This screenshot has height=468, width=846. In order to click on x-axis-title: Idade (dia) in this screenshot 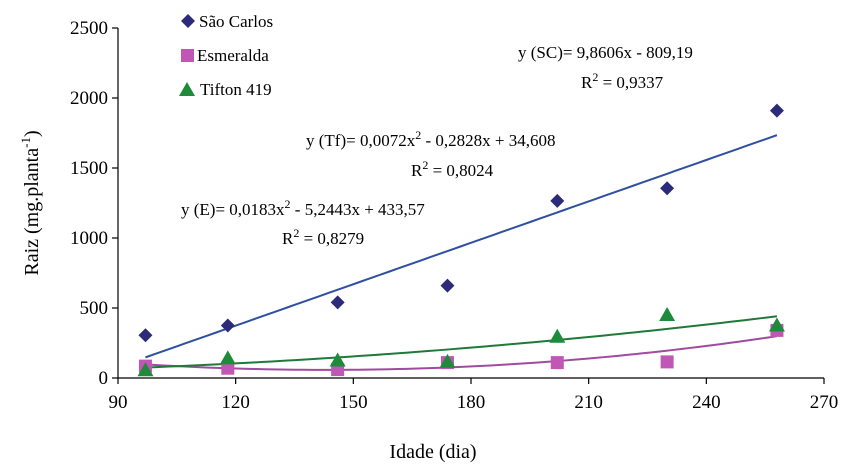, I will do `click(432, 452)`.